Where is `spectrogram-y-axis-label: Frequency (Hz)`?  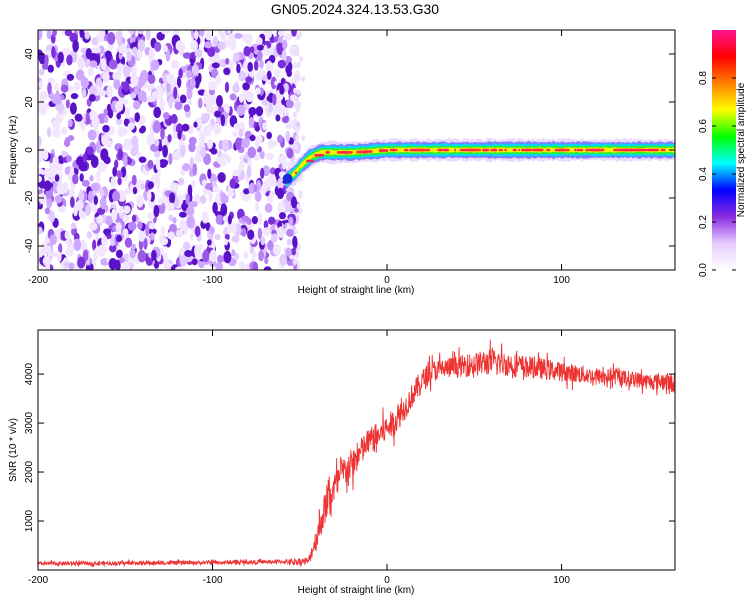 spectrogram-y-axis-label: Frequency (Hz) is located at coordinates (13, 150).